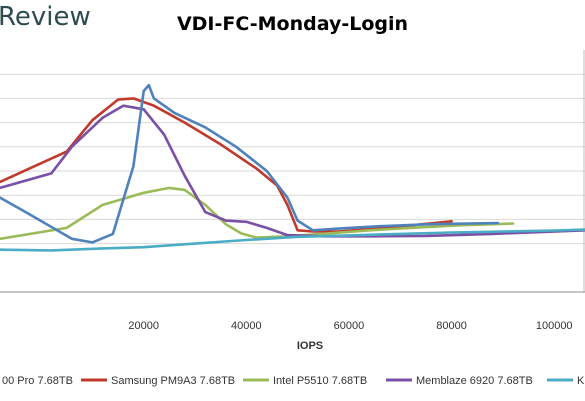 The image size is (585, 401). Describe the element at coordinates (320, 381) in the screenshot. I see `legend-label-2: Intel P5510 7.68TB` at that location.